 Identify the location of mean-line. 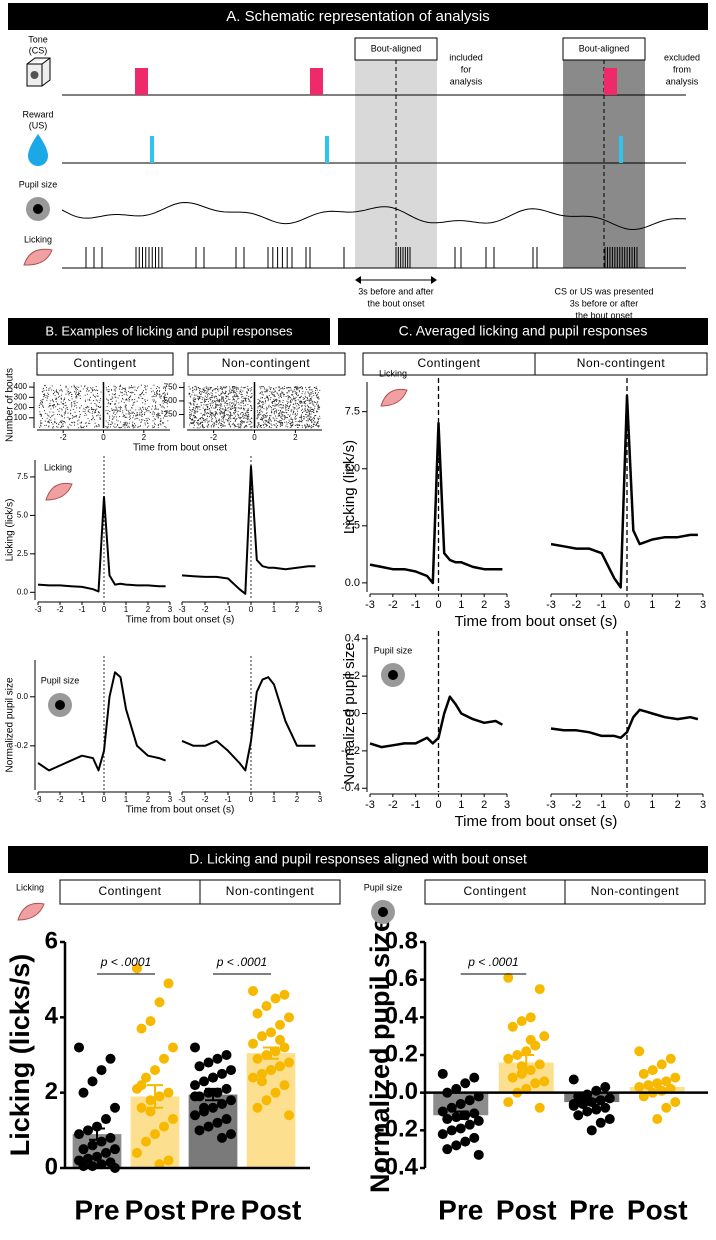
(624, 491).